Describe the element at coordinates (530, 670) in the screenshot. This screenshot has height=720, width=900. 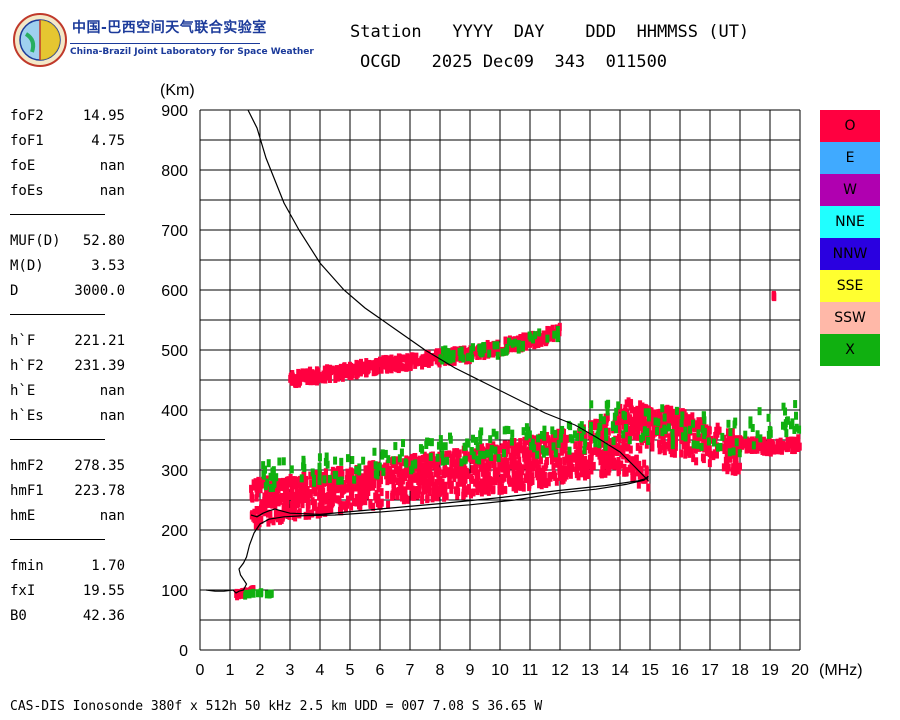
I see `x-tick-label: 11` at that location.